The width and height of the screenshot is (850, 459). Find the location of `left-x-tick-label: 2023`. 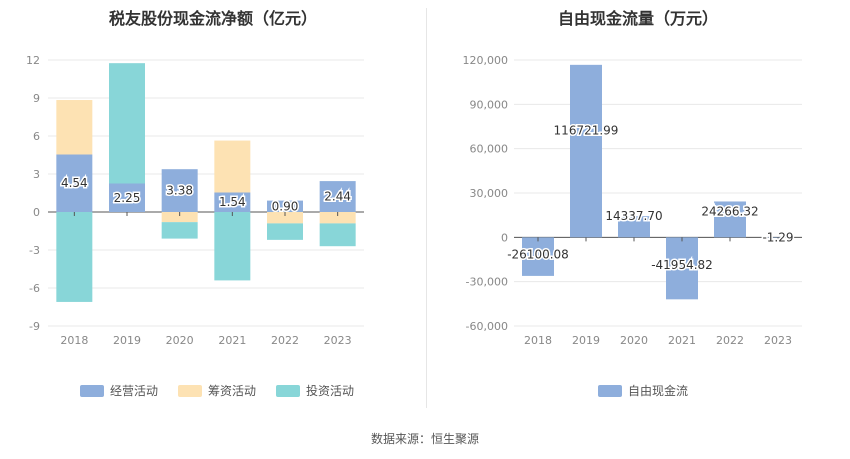

left-x-tick-label: 2023 is located at coordinates (338, 340).